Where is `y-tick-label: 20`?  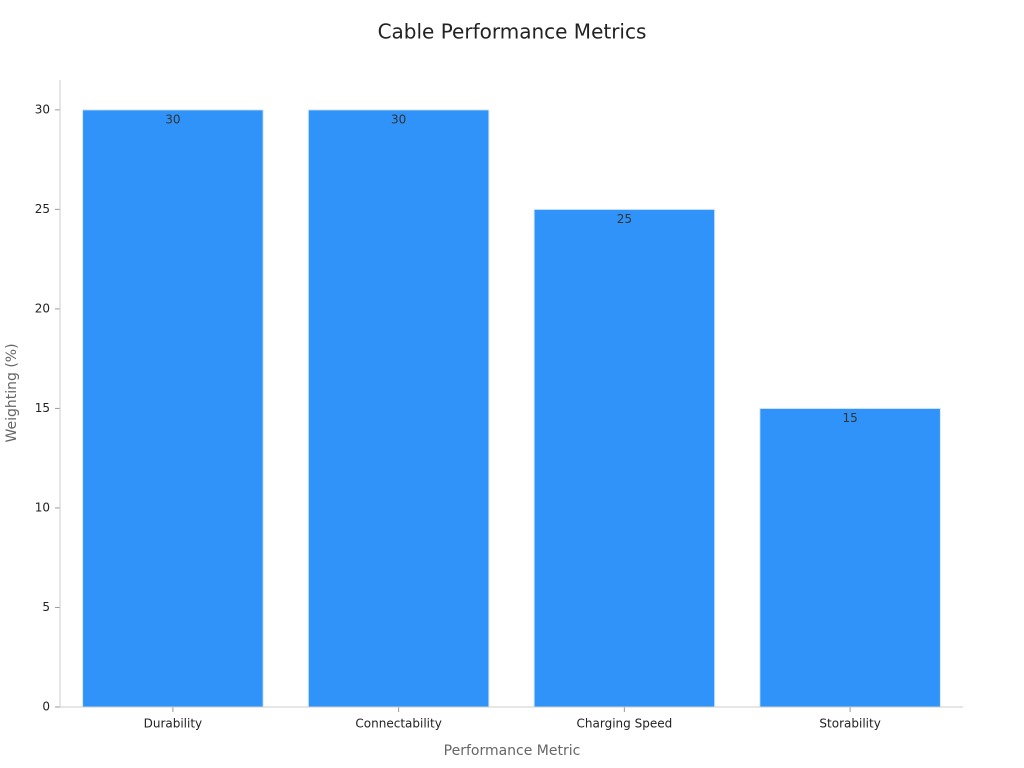
y-tick-label: 20 is located at coordinates (42, 308).